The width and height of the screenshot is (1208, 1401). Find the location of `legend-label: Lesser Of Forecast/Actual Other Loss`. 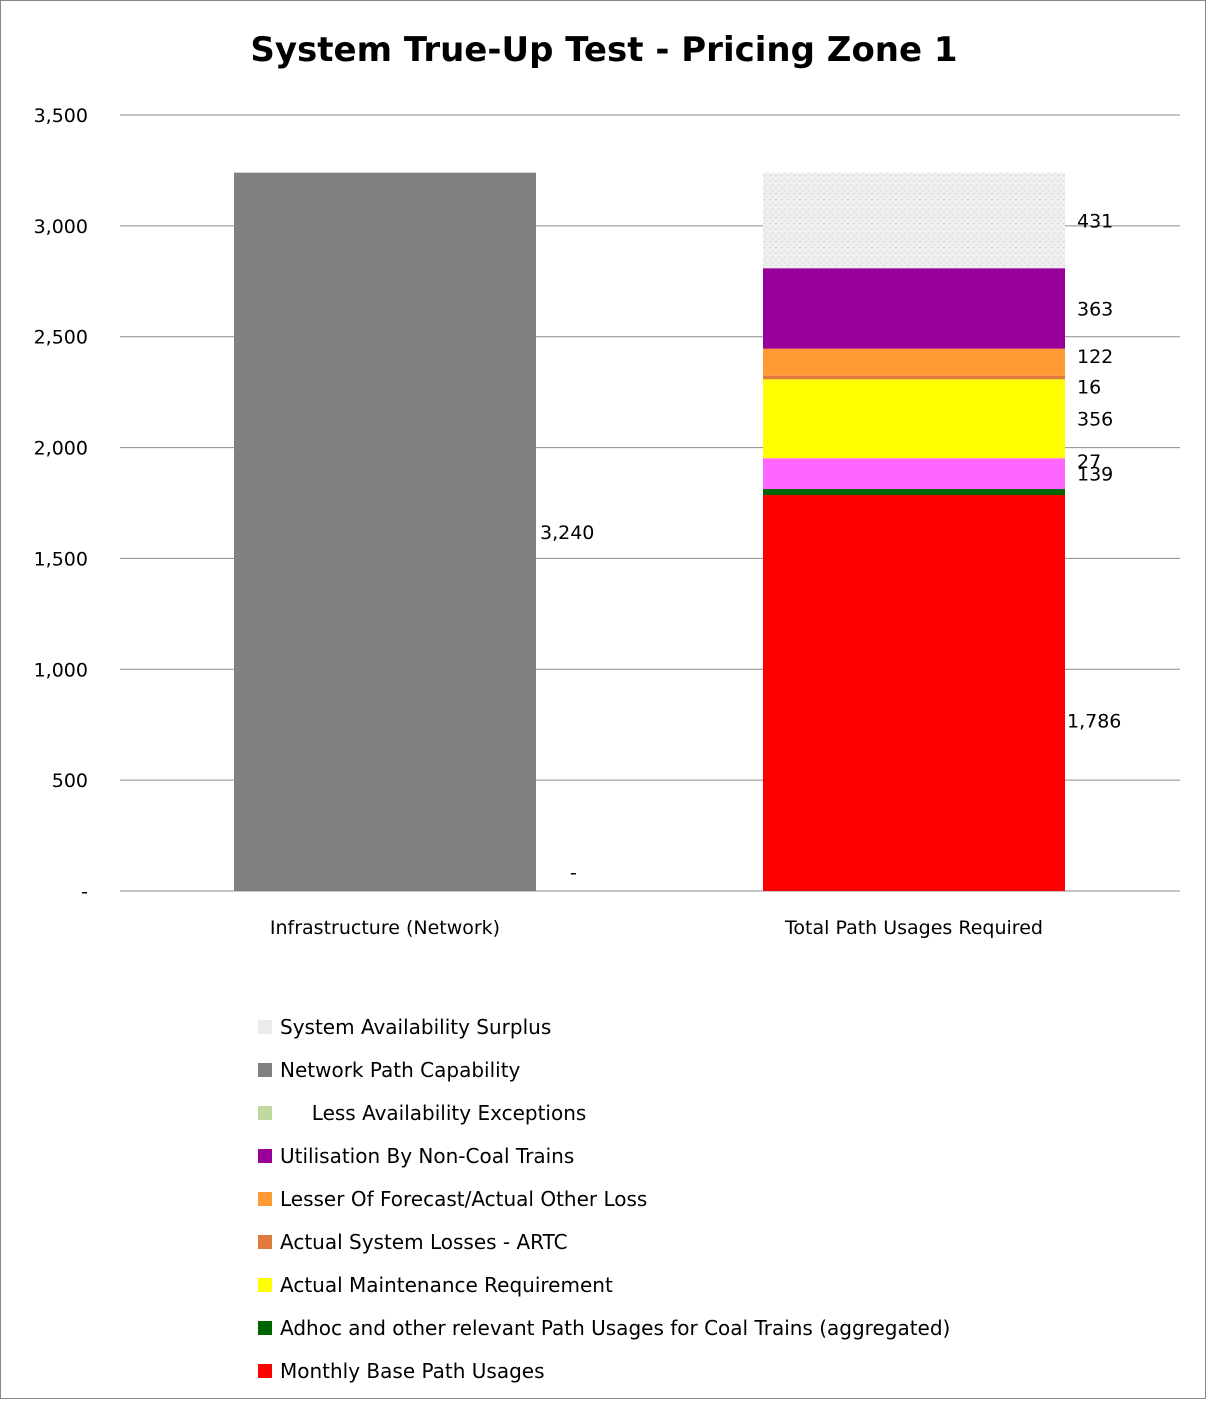

legend-label: Lesser Of Forecast/Actual Other Loss is located at coordinates (464, 1199).